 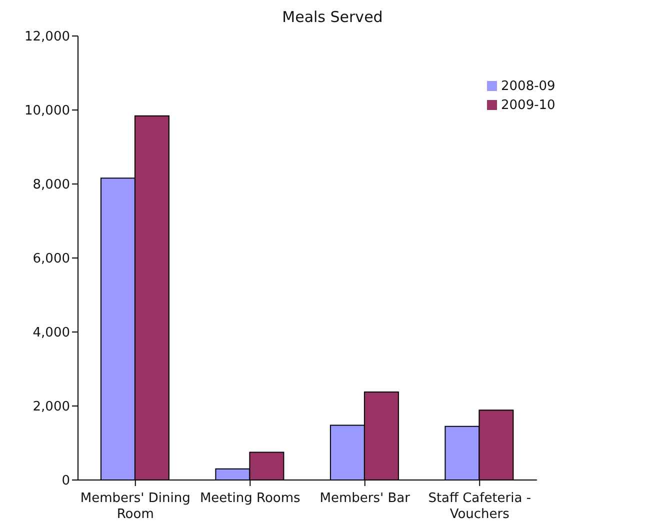 I want to click on y-tick-label: 0, so click(x=66, y=481).